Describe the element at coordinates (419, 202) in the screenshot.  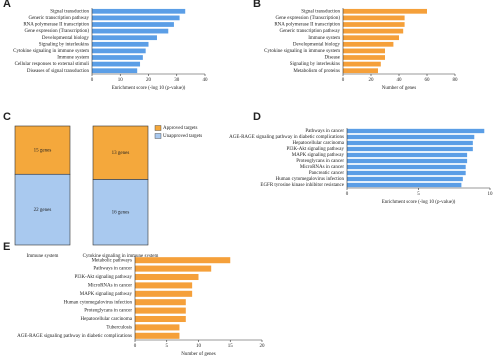
I see `x-axis-title: Enrichment score (-log 10 (p-value))` at that location.